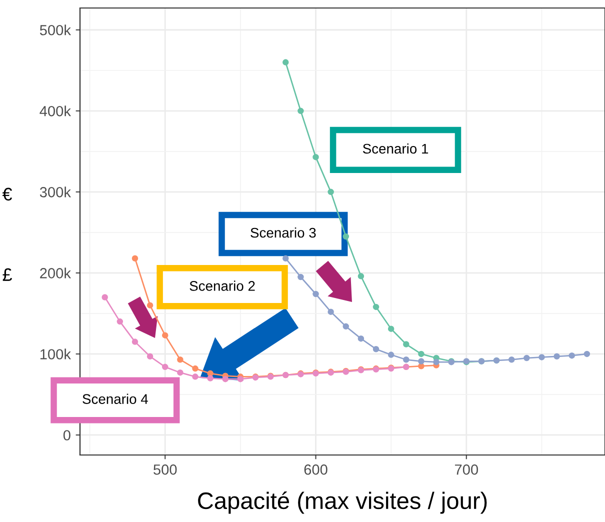 The width and height of the screenshot is (605, 522). I want to click on y-tick-label: 100k, so click(55, 354).